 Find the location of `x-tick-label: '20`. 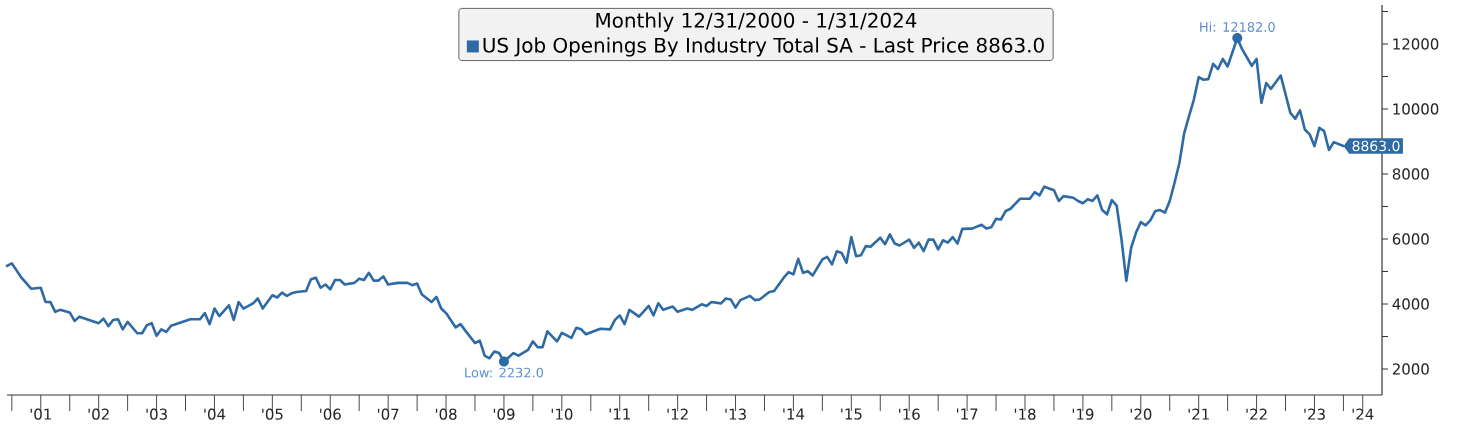

x-tick-label: '20 is located at coordinates (1141, 414).